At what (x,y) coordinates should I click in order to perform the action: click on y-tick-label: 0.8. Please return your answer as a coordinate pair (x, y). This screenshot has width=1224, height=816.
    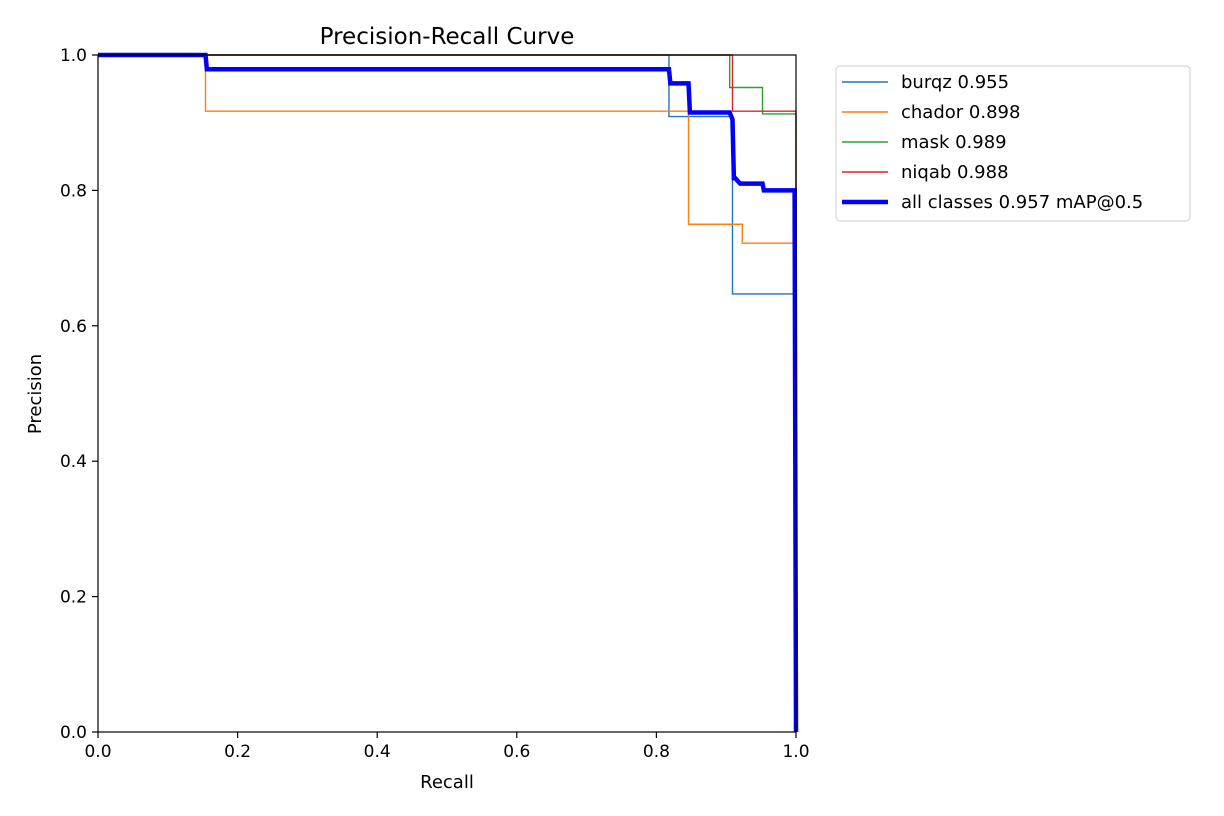
    Looking at the image, I should click on (73, 191).